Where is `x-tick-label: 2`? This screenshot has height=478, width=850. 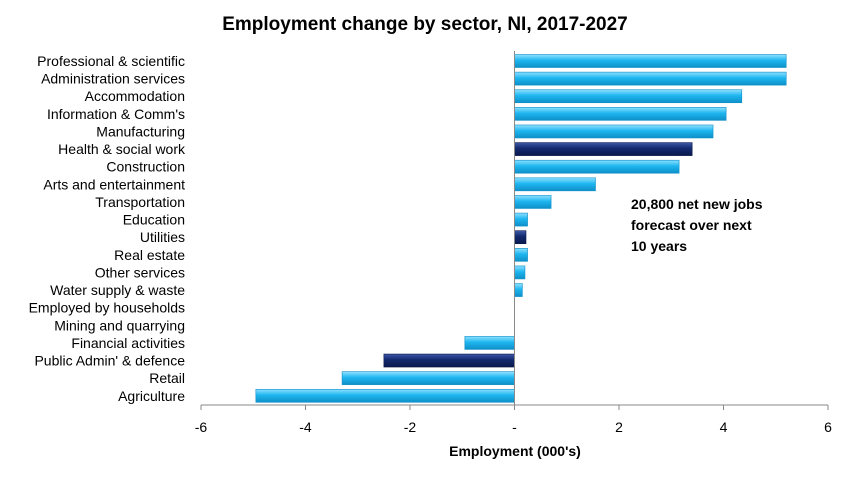 x-tick-label: 2 is located at coordinates (619, 427).